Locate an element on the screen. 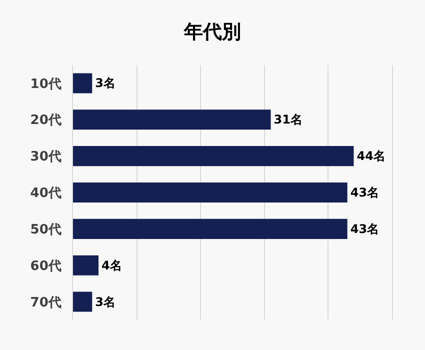 The image size is (425, 350). data-label: 31名 is located at coordinates (288, 119).